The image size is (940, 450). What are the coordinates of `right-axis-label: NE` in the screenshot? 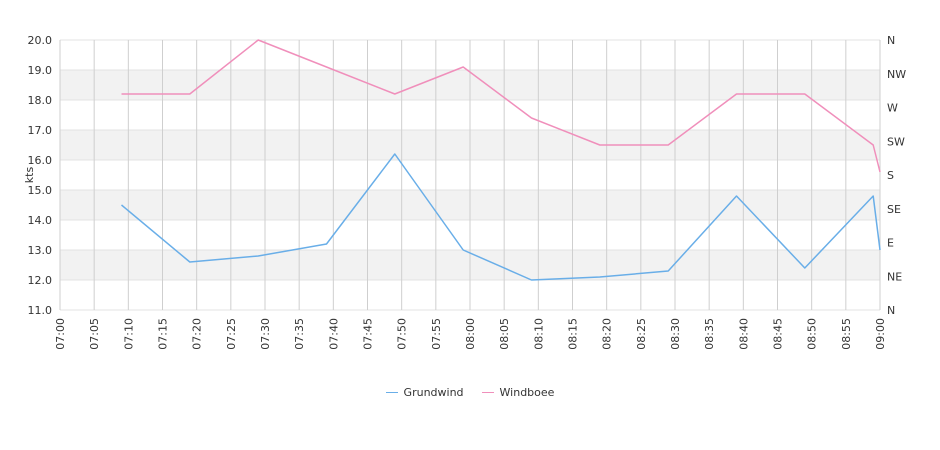 It's located at (894, 276).